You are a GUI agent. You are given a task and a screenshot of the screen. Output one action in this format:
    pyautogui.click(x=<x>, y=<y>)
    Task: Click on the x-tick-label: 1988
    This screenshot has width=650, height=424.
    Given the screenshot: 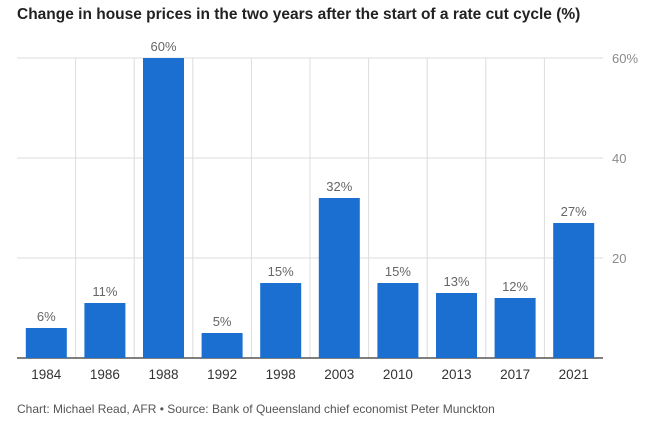 What is the action you would take?
    pyautogui.click(x=163, y=374)
    